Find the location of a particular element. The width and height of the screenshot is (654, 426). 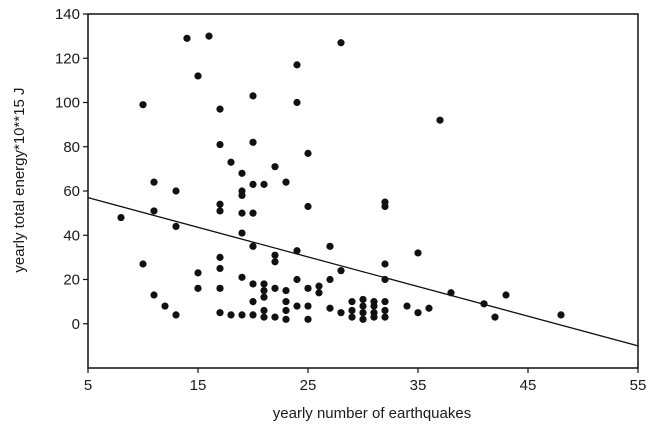

x-tick-label: 35 is located at coordinates (418, 385).